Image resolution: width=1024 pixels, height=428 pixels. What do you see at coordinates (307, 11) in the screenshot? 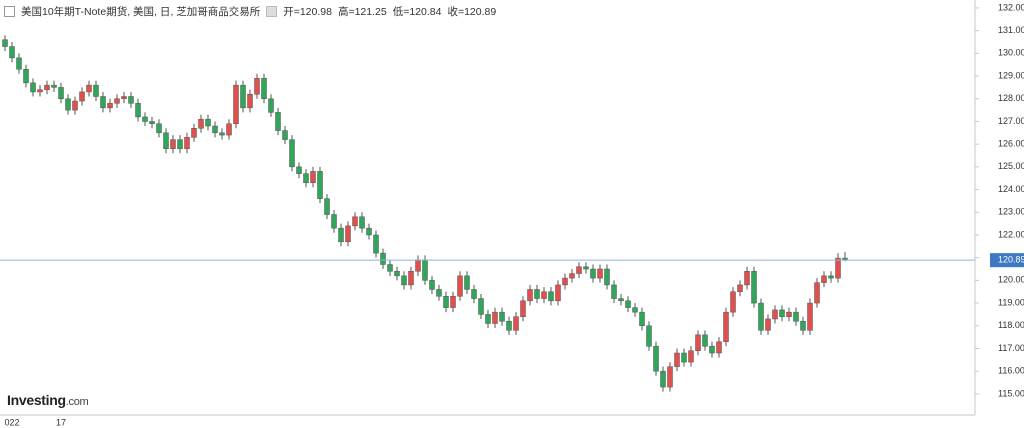
I see `ohlc-open: 开=120.98` at bounding box center [307, 11].